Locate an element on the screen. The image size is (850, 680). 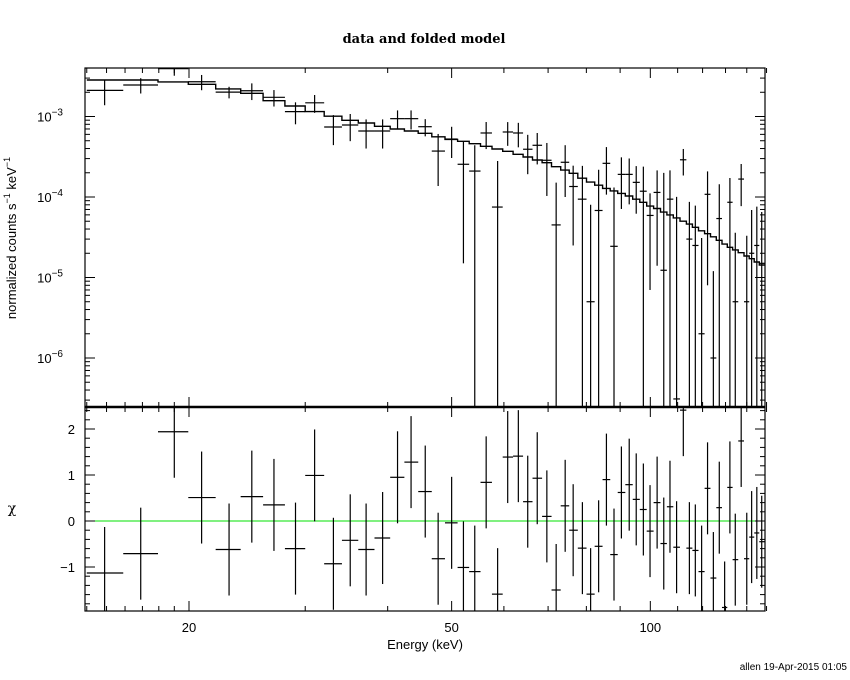
y-tick-exponent: −4 is located at coordinates (58, 193).